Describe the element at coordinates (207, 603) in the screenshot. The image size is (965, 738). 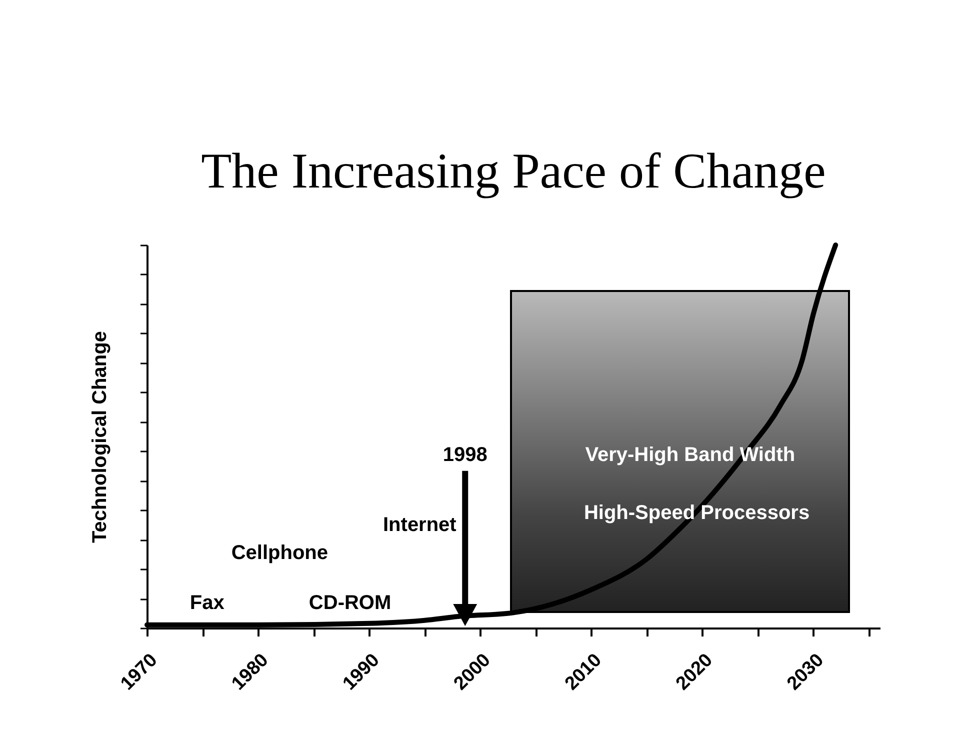
I see `annotation: Fax` at that location.